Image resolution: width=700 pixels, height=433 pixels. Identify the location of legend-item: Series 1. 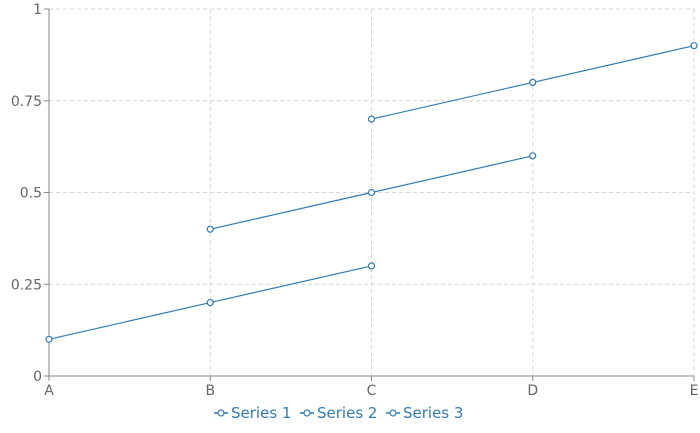
(252, 413).